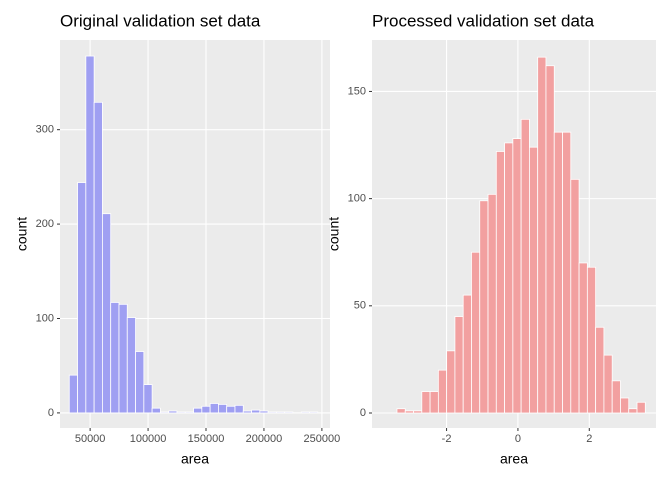 This screenshot has height=480, width=672. Describe the element at coordinates (206, 439) in the screenshot. I see `x-tick-label: 150000` at that location.